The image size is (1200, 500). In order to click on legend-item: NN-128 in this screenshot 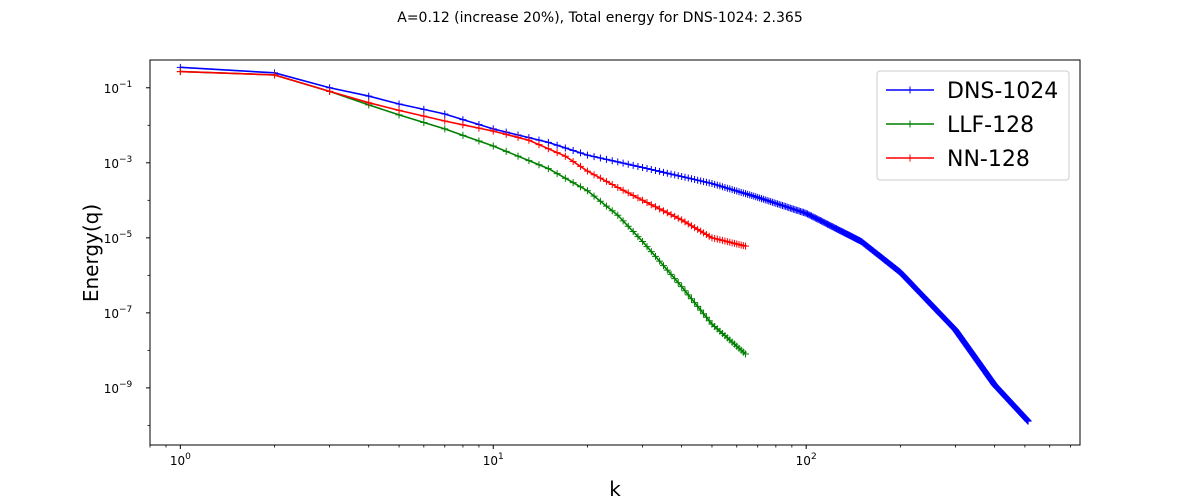, I will do `click(958, 159)`.